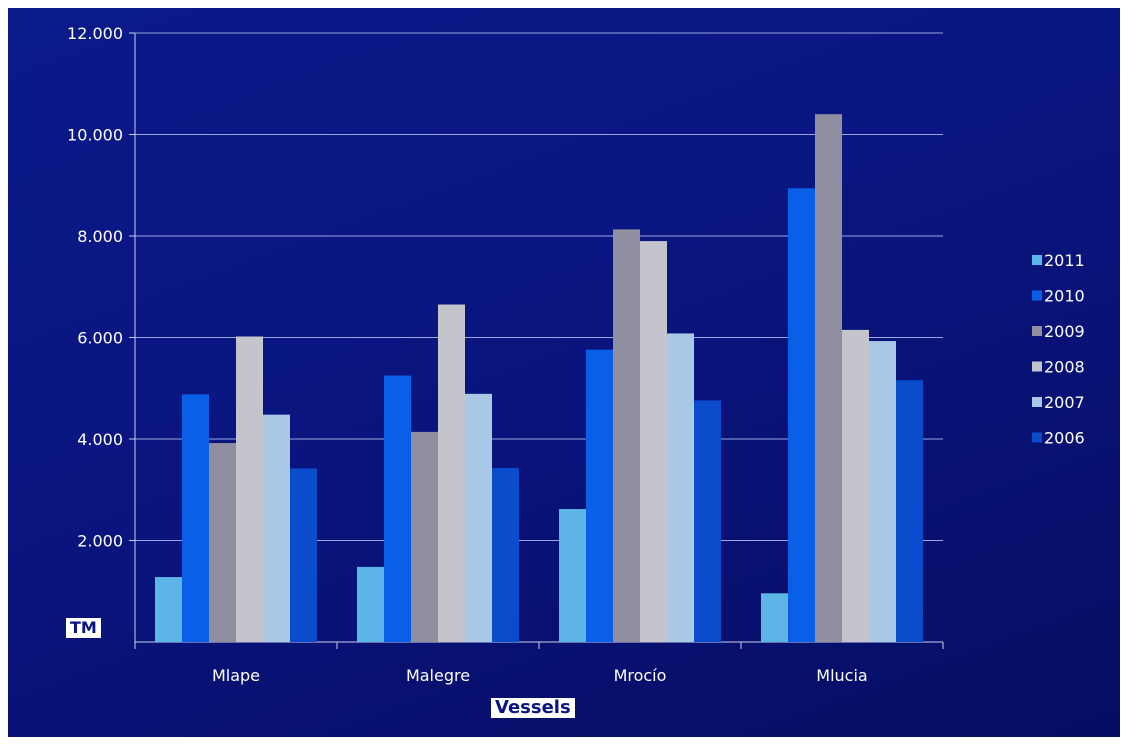 Image resolution: width=1128 pixels, height=745 pixels. Describe the element at coordinates (707, 521) in the screenshot. I see `bar-2006-Mrocío` at that location.